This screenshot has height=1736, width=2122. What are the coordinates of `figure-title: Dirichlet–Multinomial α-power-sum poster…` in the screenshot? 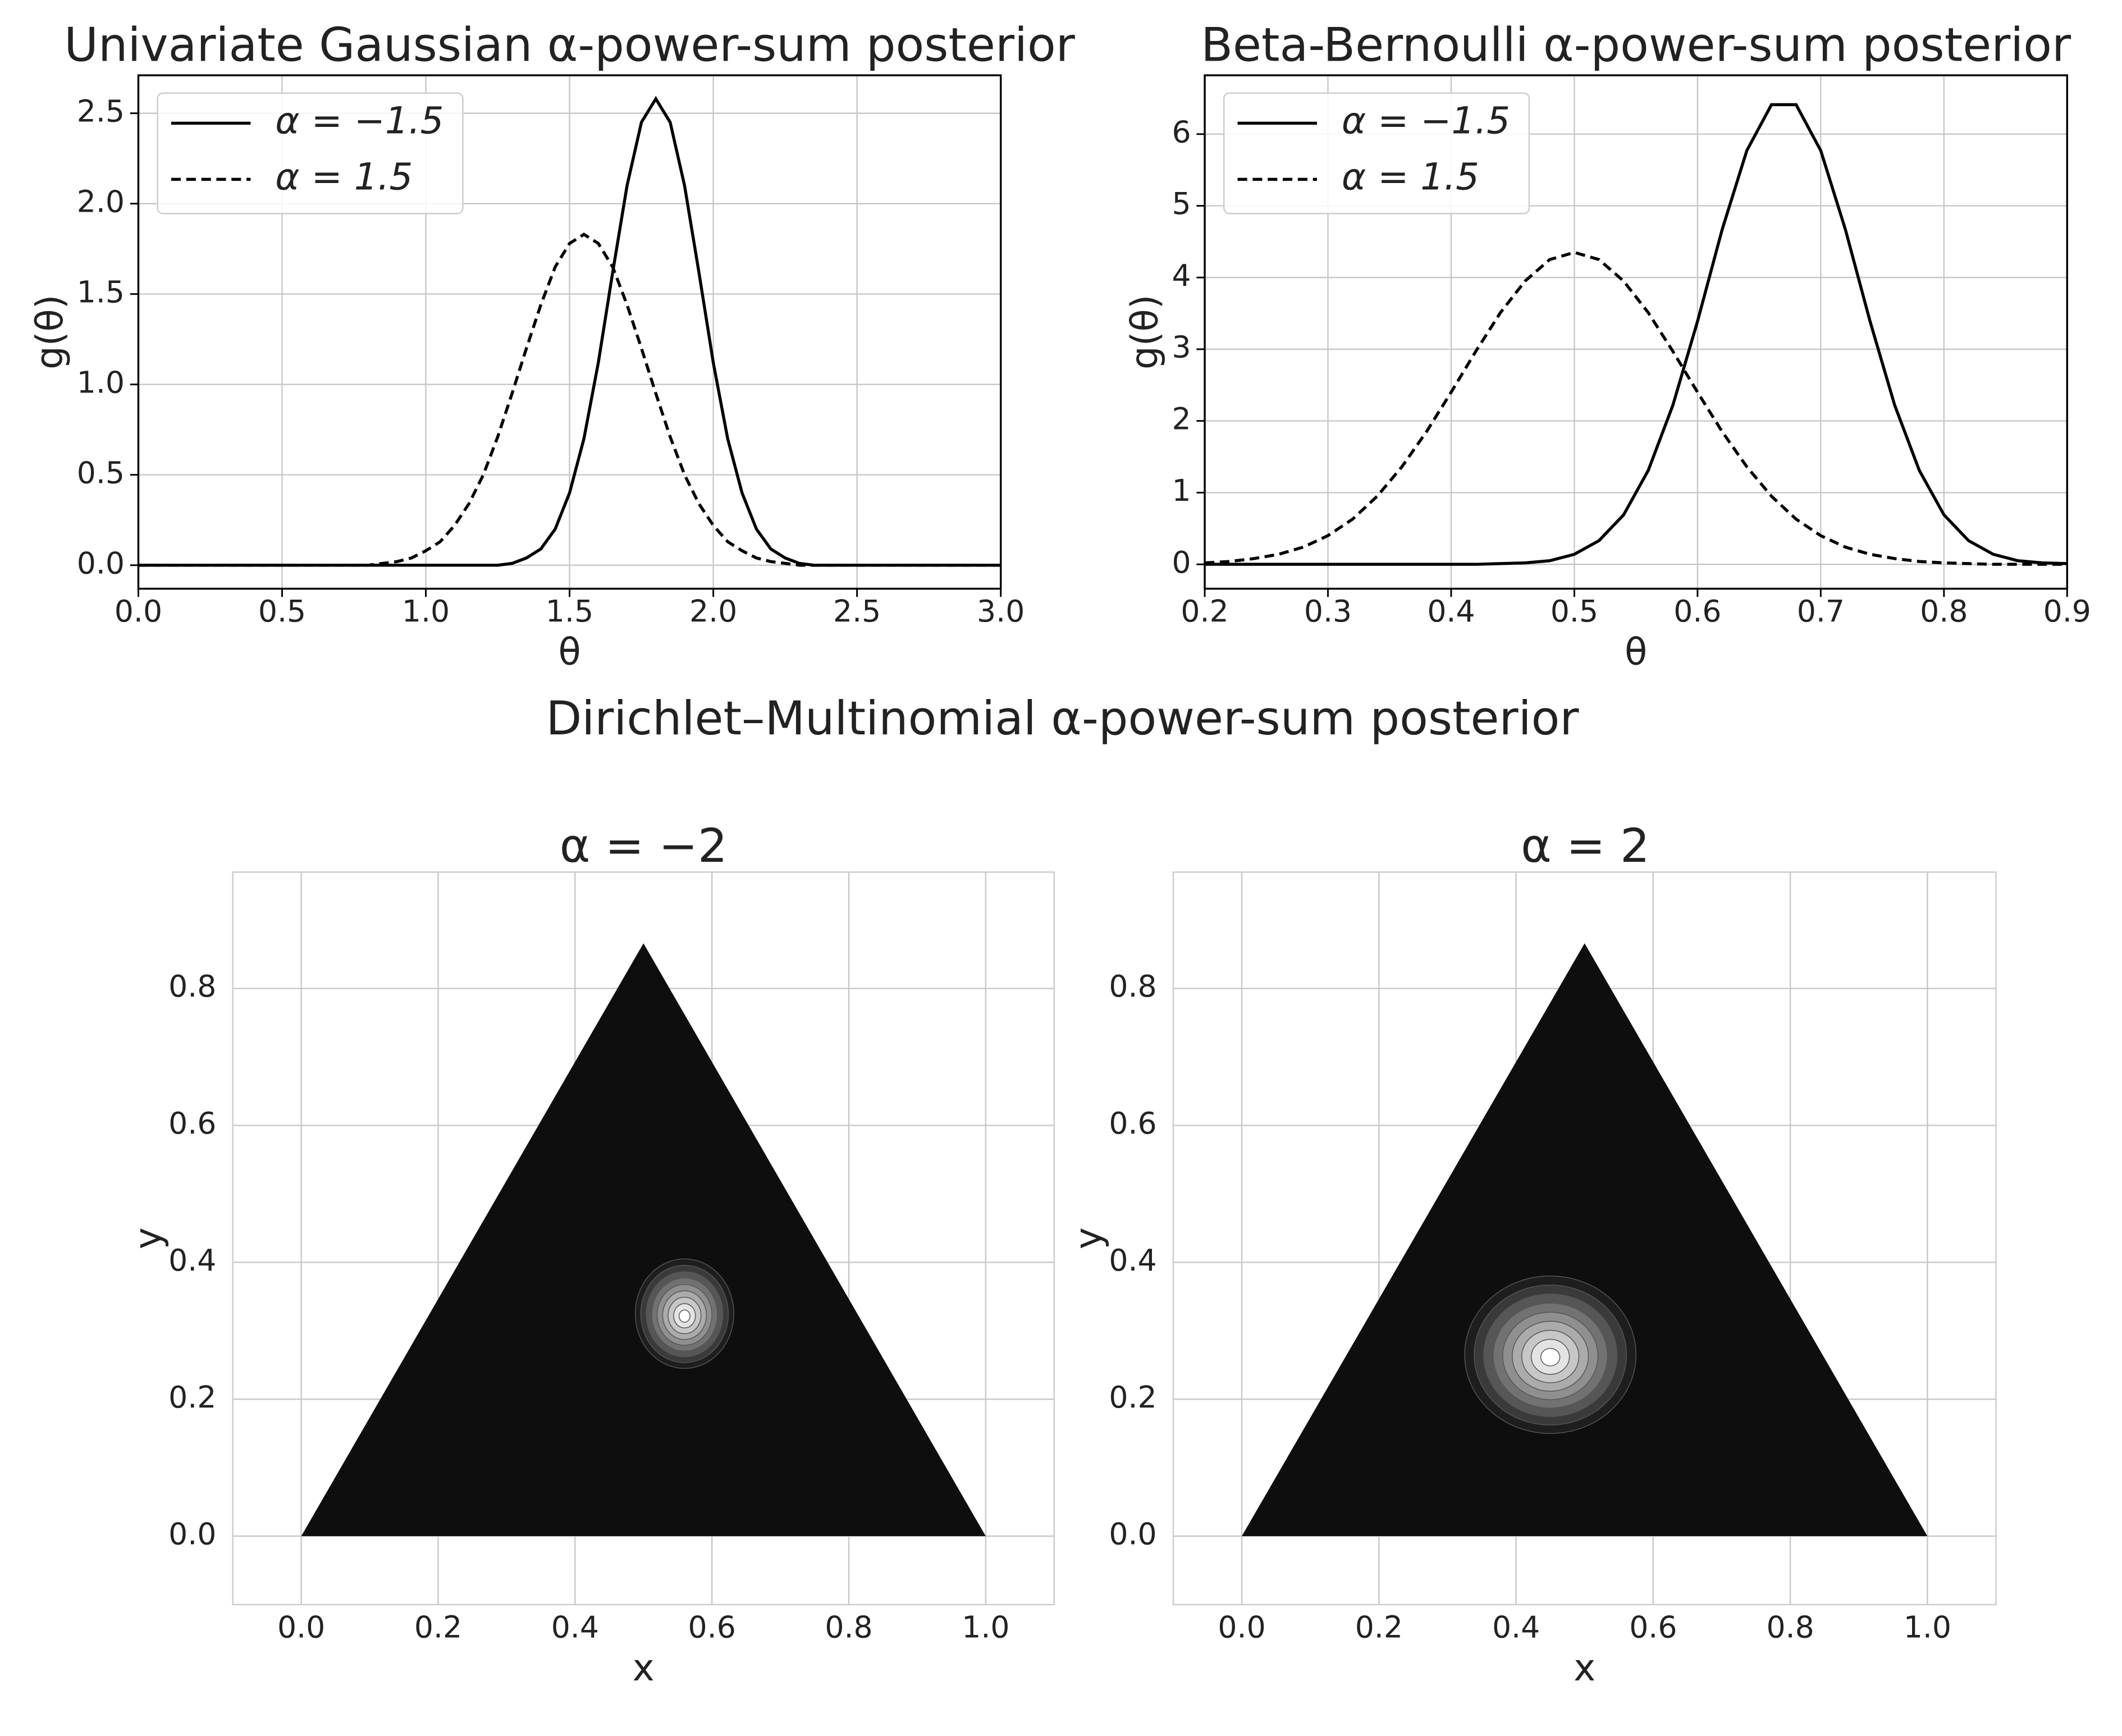 It's located at (1062, 718).